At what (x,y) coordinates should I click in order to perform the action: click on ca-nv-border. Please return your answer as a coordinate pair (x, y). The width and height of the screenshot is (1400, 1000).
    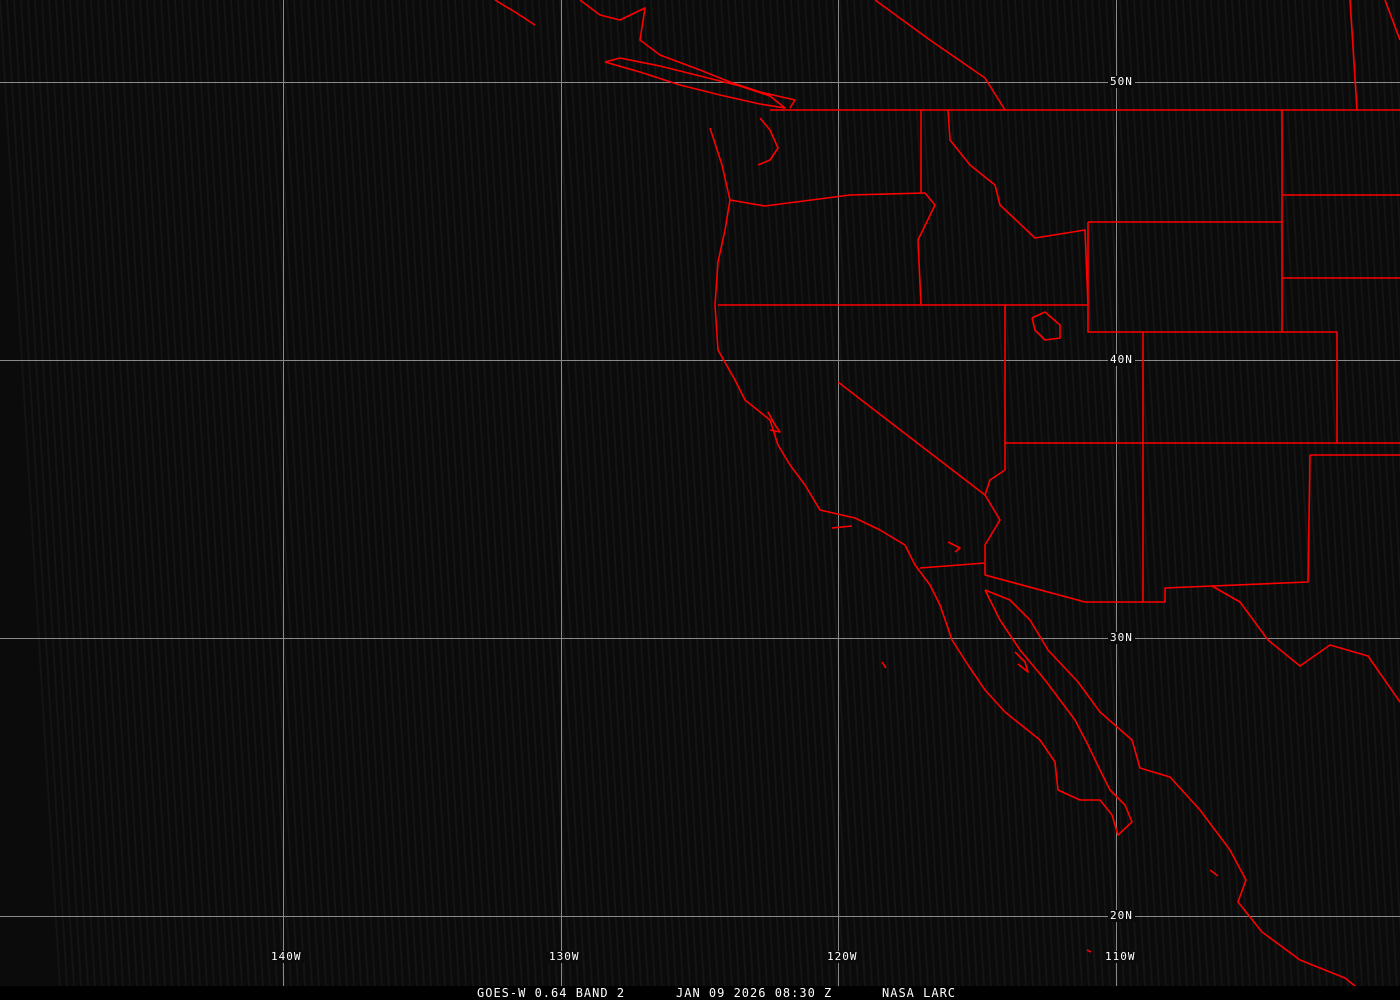
    Looking at the image, I should click on (995, 433).